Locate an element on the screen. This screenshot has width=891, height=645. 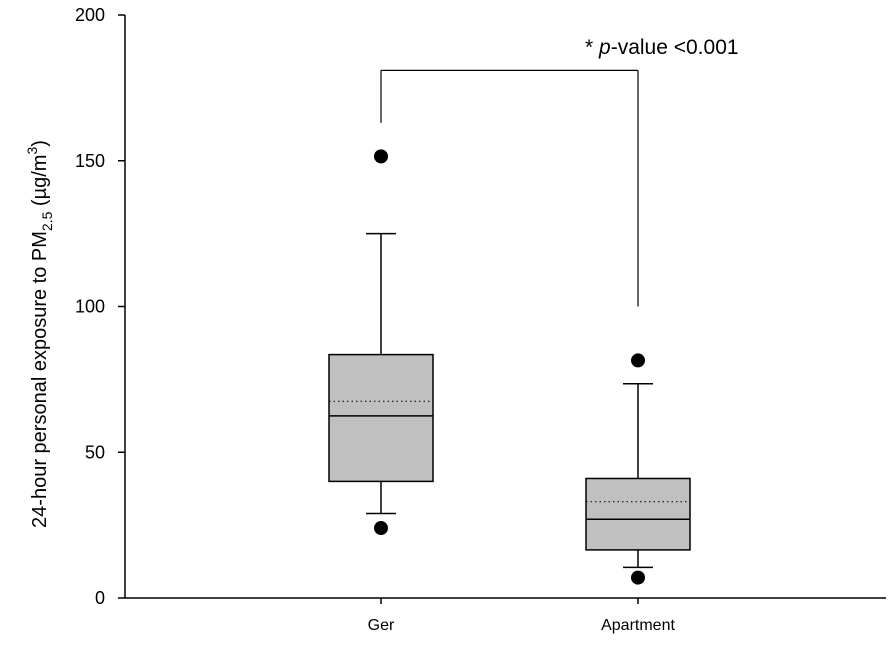
x-axis: Ger Apartment is located at coordinates (505, 615).